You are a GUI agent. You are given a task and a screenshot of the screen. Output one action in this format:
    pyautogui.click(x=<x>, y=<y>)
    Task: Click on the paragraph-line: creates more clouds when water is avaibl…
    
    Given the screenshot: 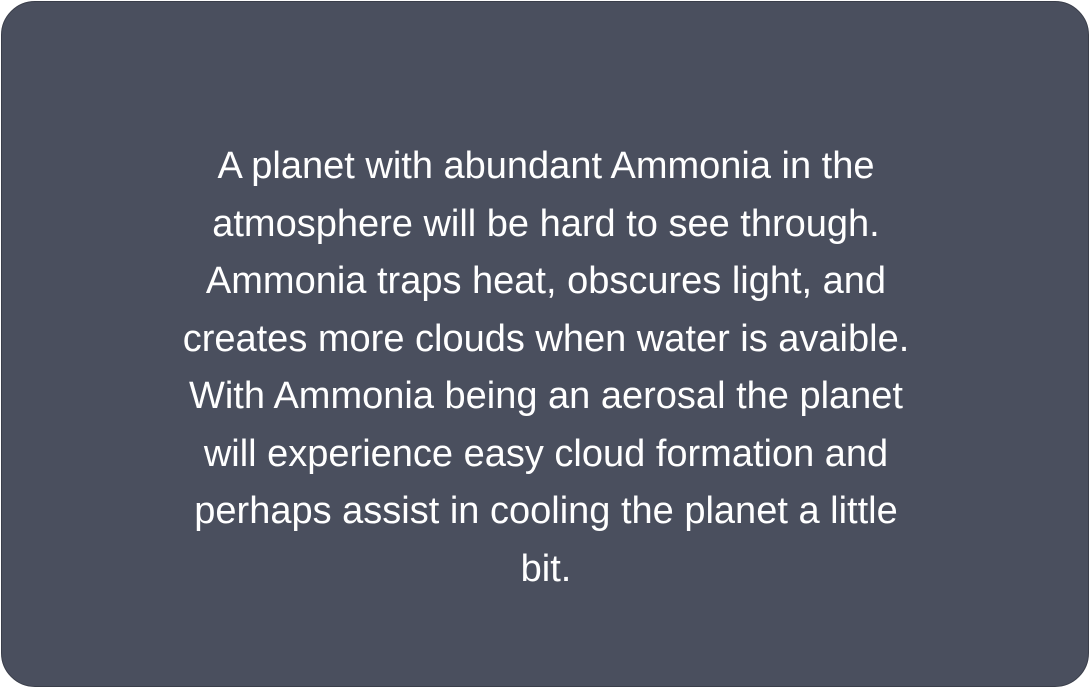 What is the action you would take?
    pyautogui.click(x=546, y=338)
    